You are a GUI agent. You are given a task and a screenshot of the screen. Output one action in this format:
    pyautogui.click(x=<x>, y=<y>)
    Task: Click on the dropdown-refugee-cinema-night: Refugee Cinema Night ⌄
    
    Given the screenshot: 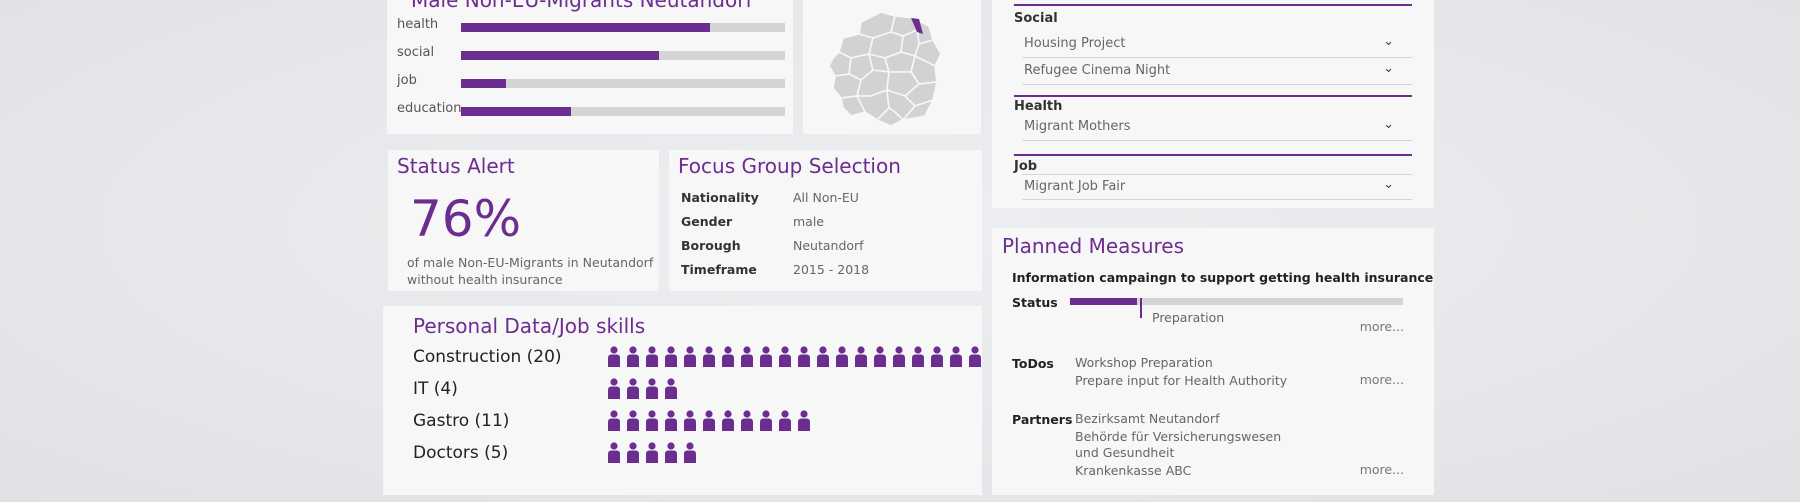 What is the action you would take?
    pyautogui.click(x=1217, y=72)
    